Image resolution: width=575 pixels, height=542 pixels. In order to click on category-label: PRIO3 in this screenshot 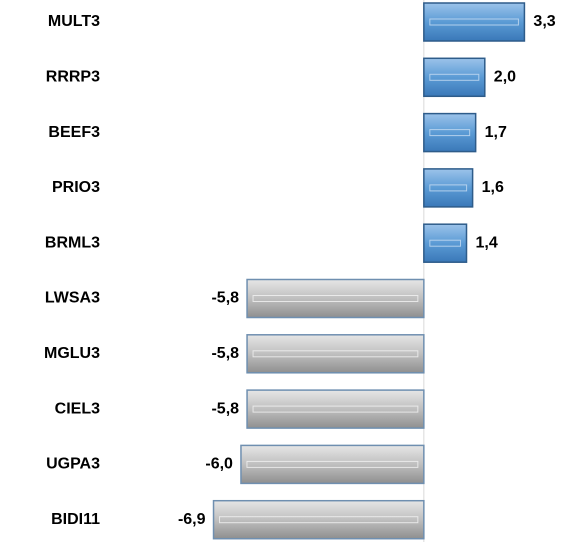, I will do `click(76, 187)`.